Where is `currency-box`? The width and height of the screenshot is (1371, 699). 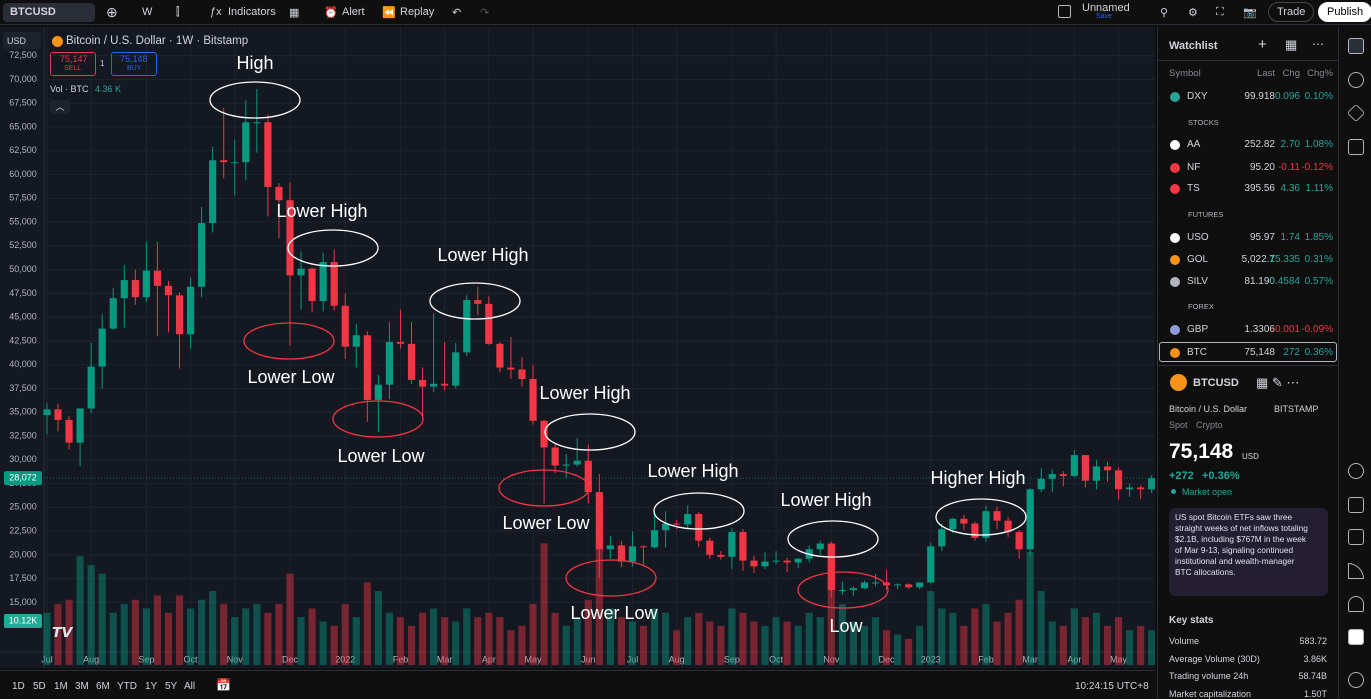
currency-box is located at coordinates (22, 40).